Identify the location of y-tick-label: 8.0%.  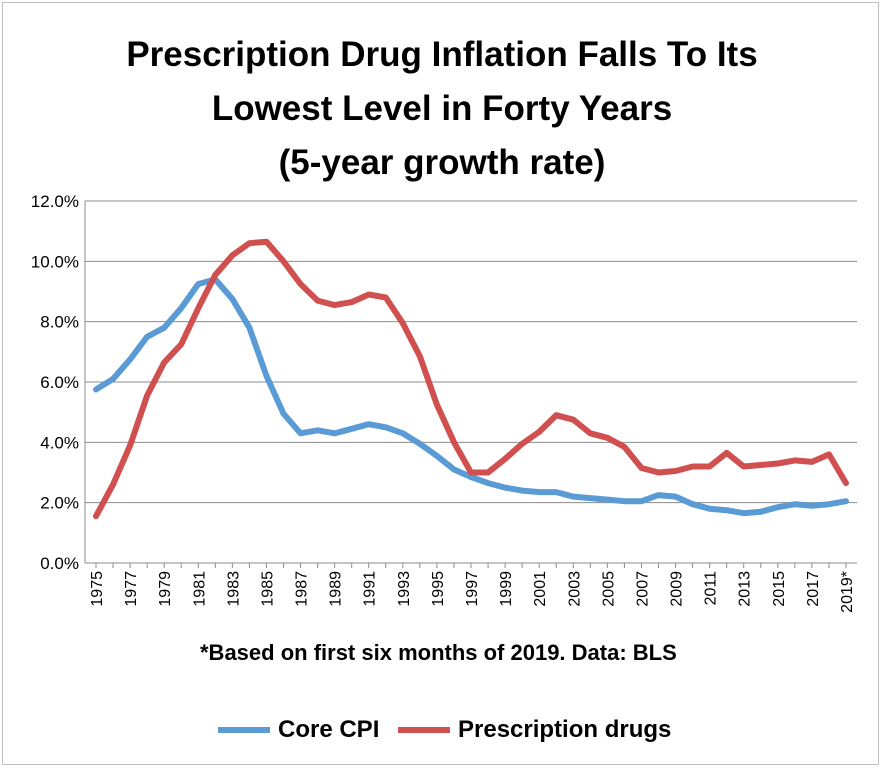
(59, 322).